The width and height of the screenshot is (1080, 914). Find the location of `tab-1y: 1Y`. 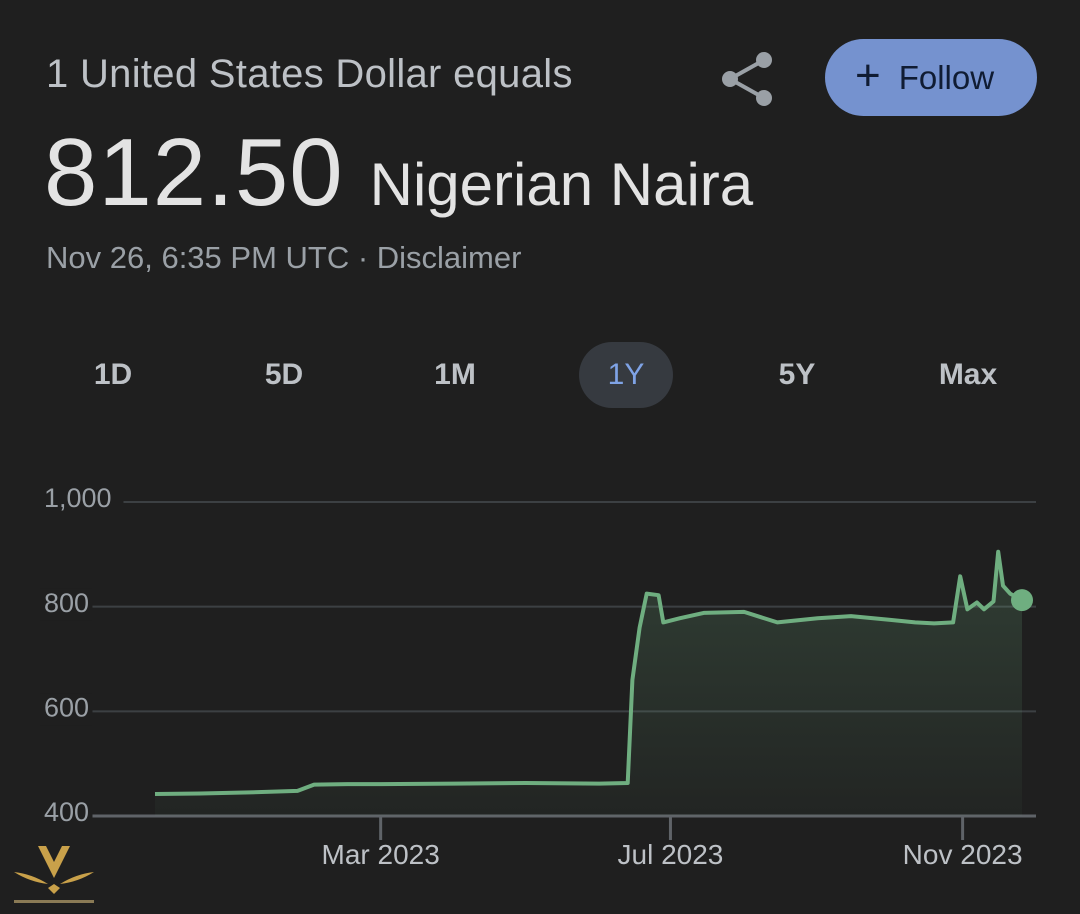

tab-1y: 1Y is located at coordinates (626, 375).